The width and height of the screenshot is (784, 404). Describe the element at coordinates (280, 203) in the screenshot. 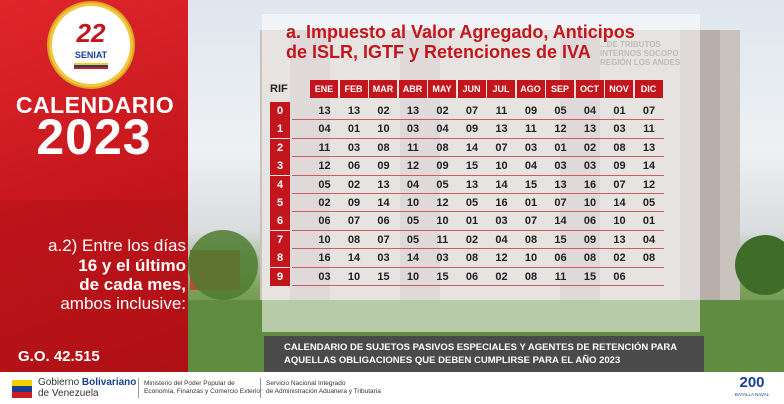

I see `rif-digit: 5` at that location.